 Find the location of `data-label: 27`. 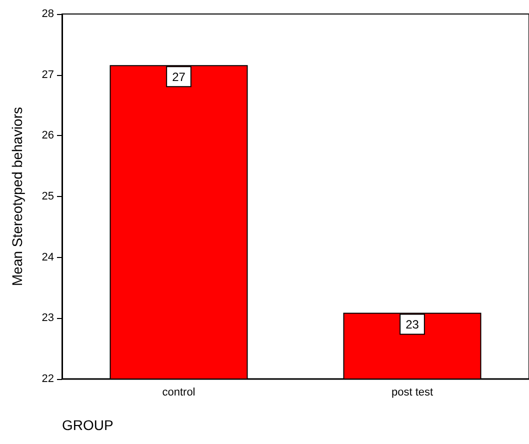

data-label: 27 is located at coordinates (179, 77).